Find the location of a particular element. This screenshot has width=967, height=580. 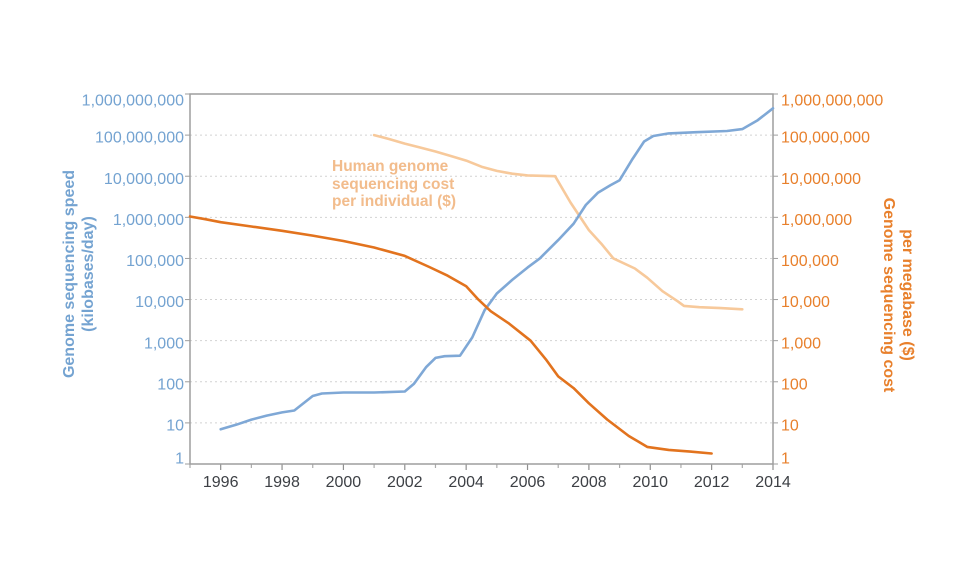

left-axis-title: Genome sequencing speed (kilobases/day) is located at coordinates (79, 274).